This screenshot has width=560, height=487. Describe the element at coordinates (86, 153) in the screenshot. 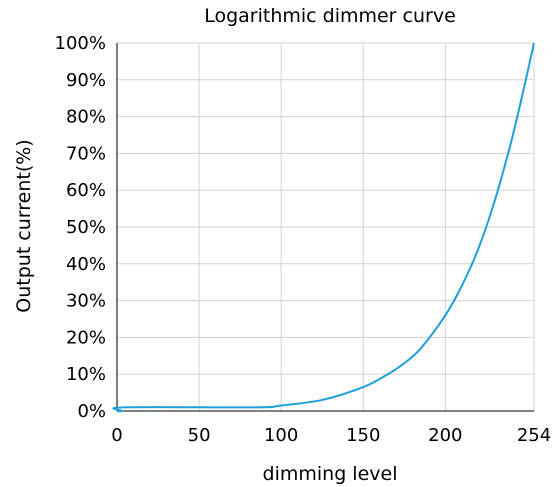

I see `y-tick-label: 70%` at that location.